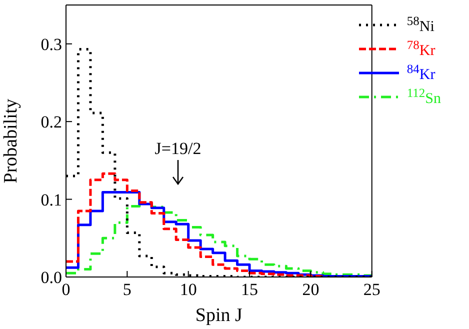 This screenshot has height=329, width=469. I want to click on y-tick-label: 0.1, so click(51, 200).